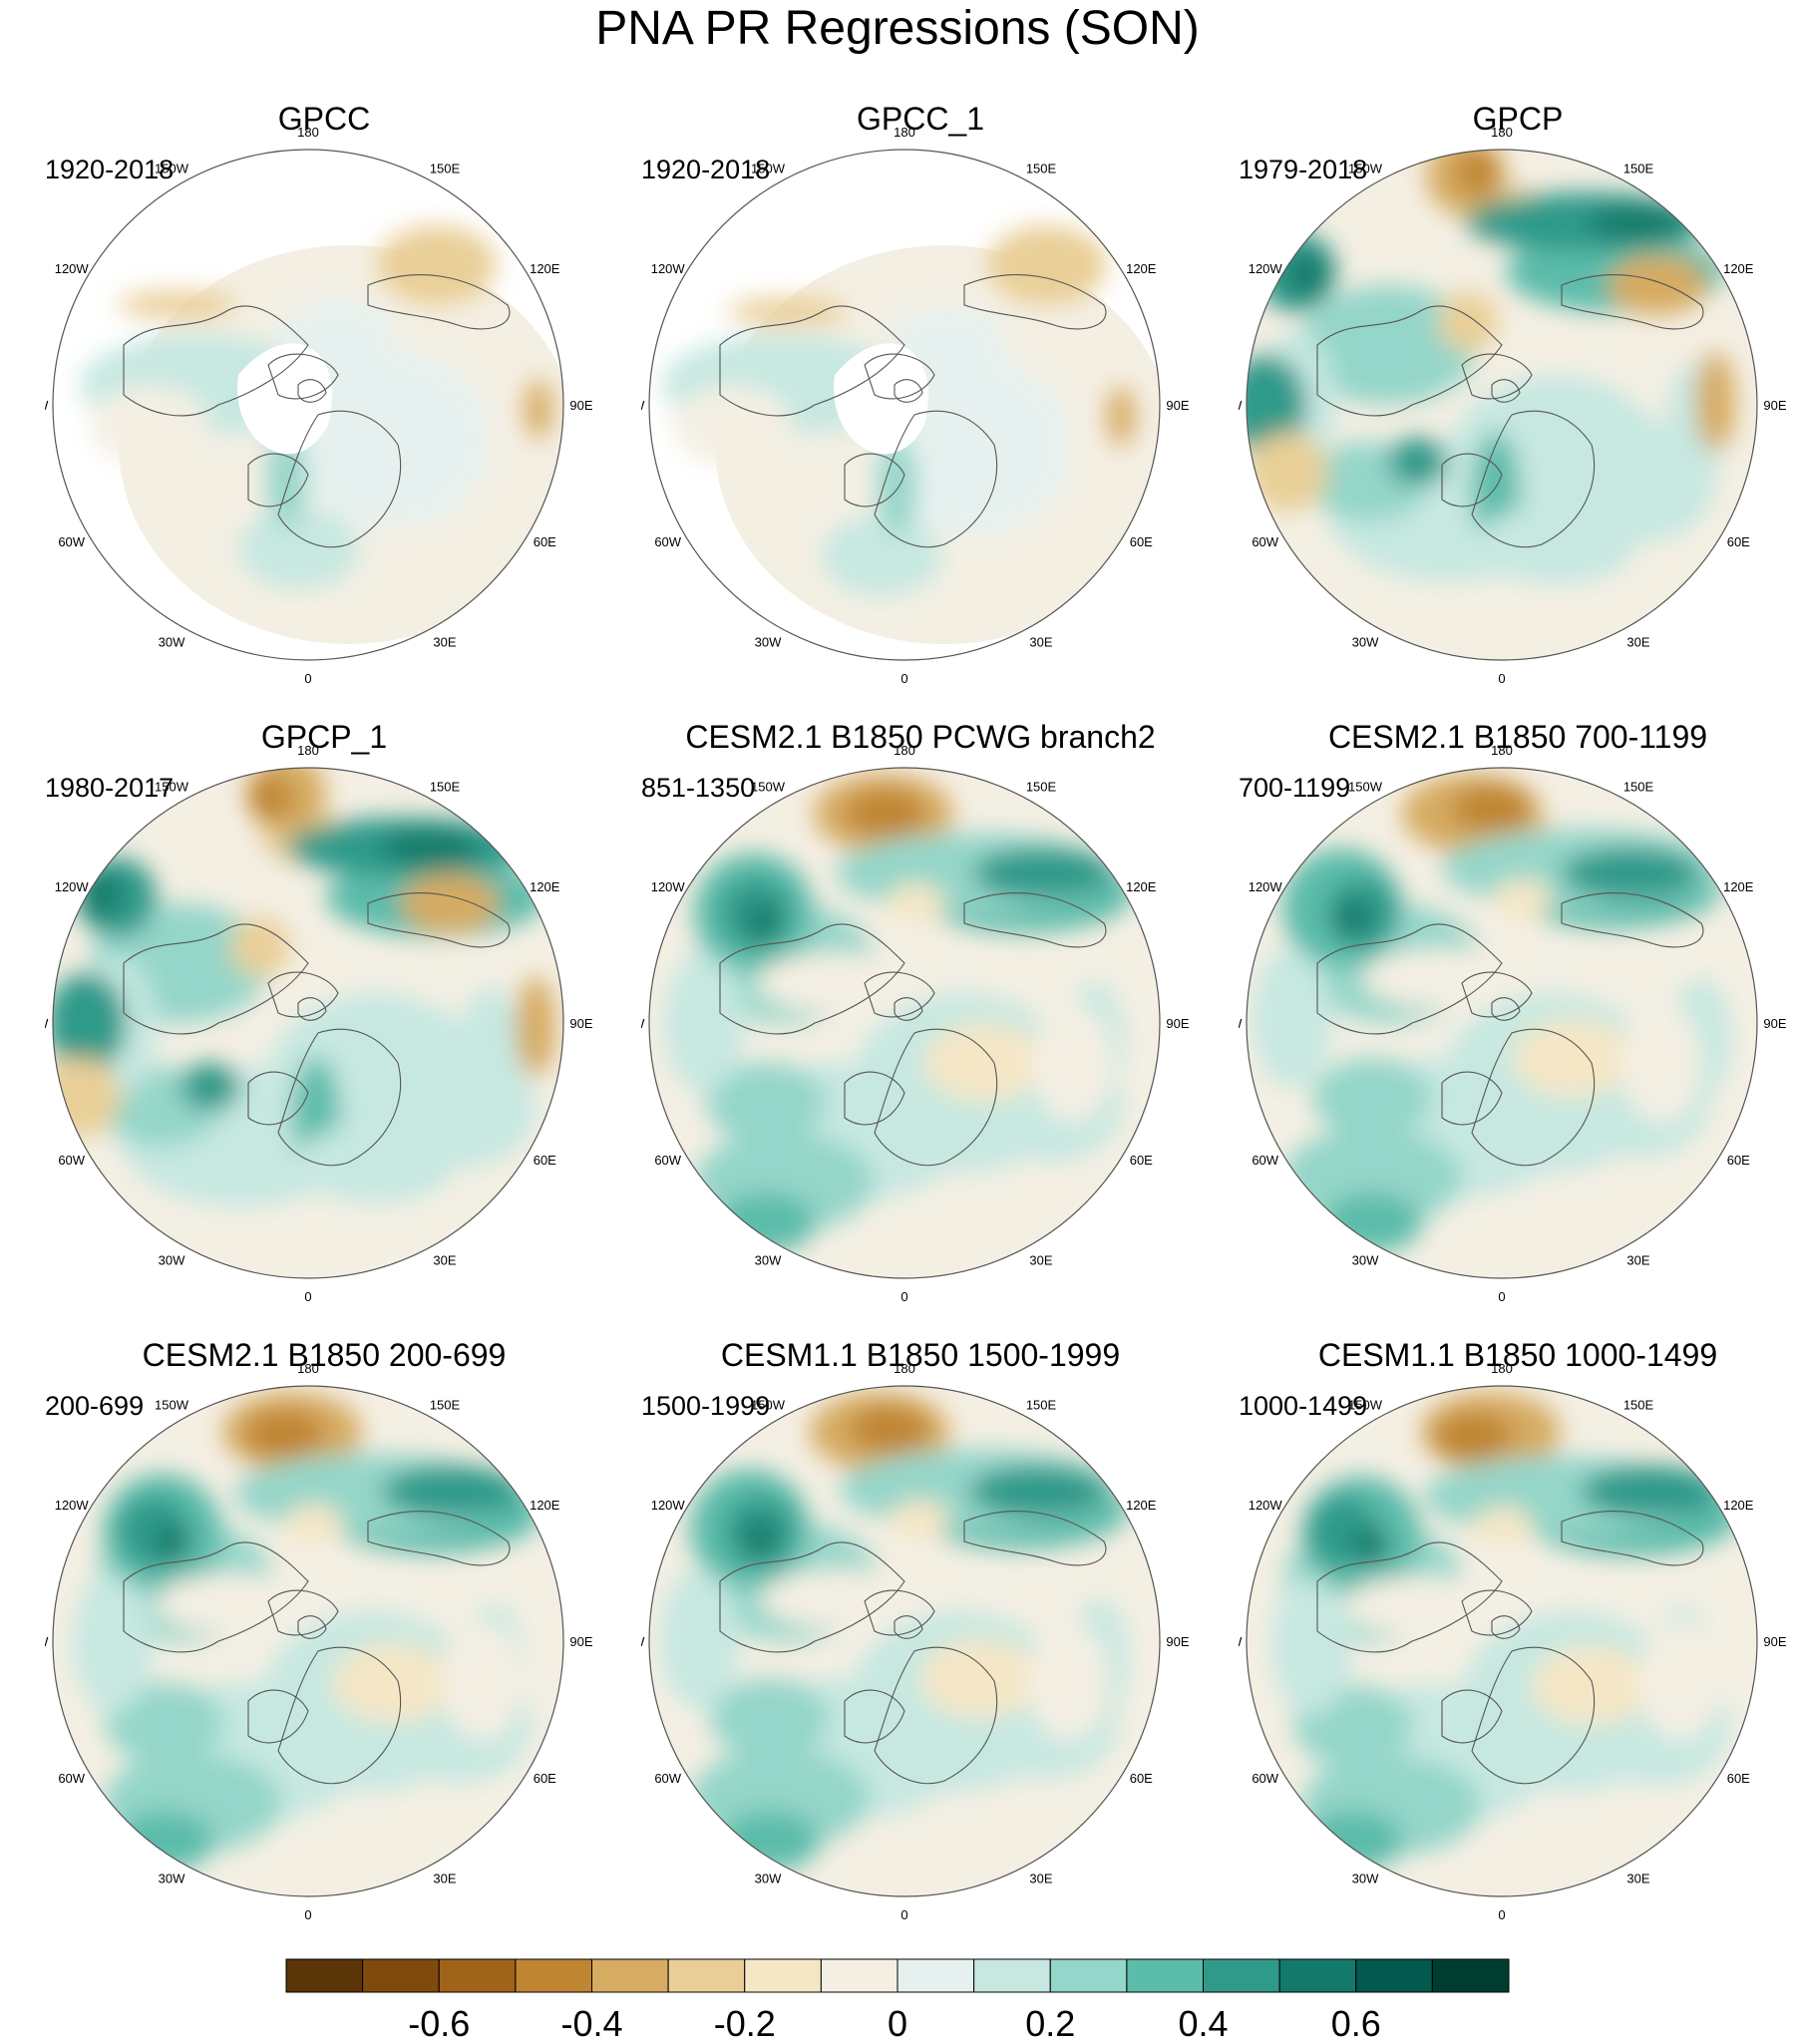 This screenshot has height=2044, width=1795. I want to click on longitude-label: 120E, so click(1738, 886).